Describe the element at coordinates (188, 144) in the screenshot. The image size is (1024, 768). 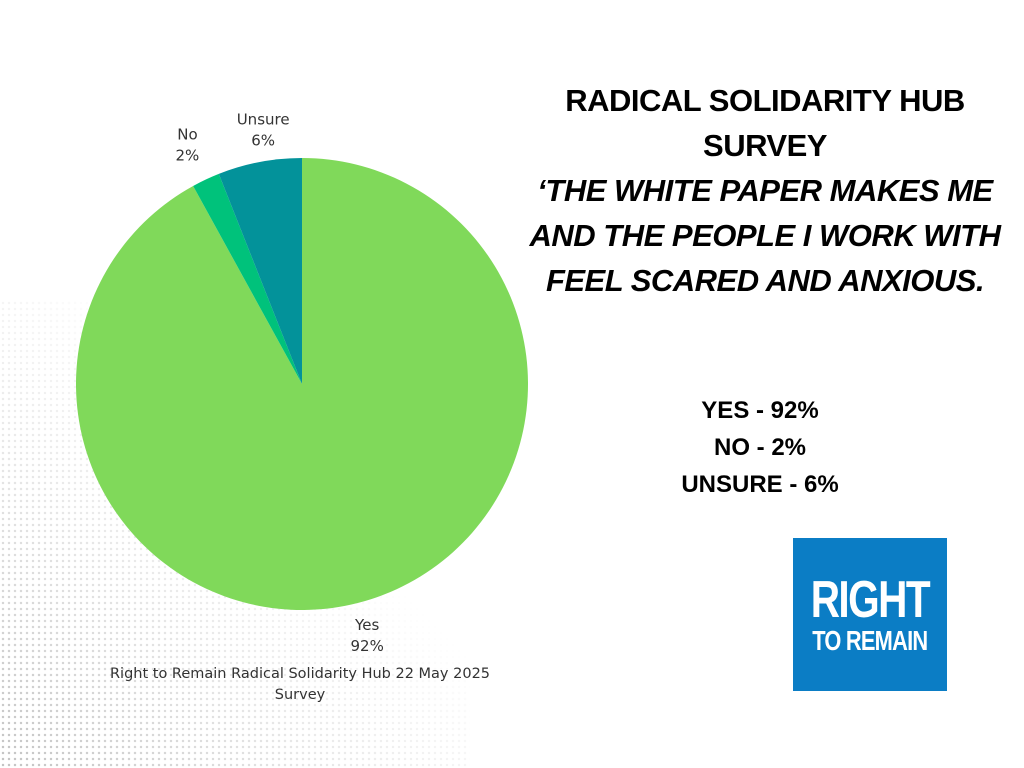
I see `pie-label-no: No 2%` at that location.